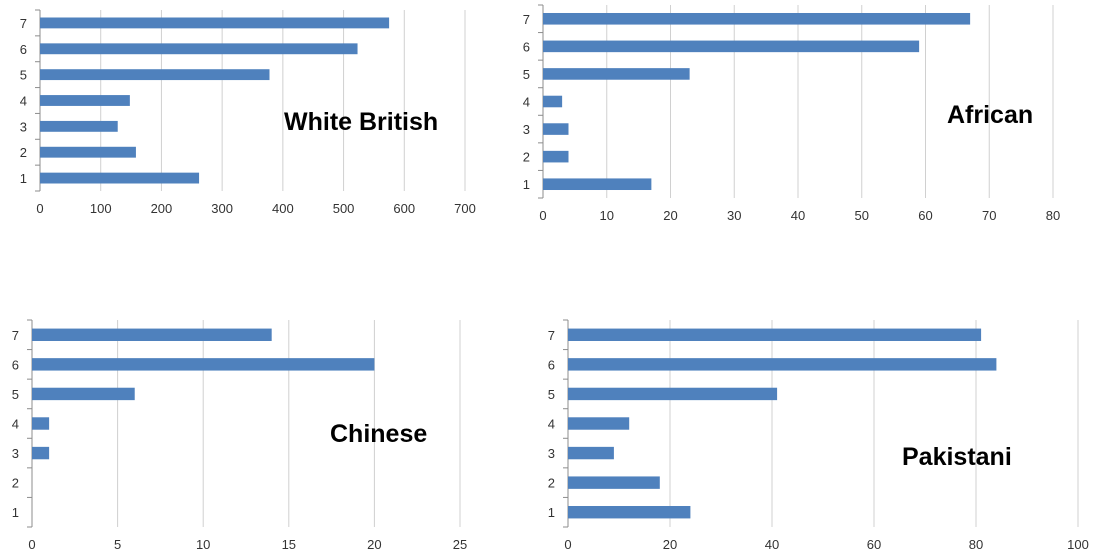  I want to click on chart-title: Chinese, so click(378, 434).